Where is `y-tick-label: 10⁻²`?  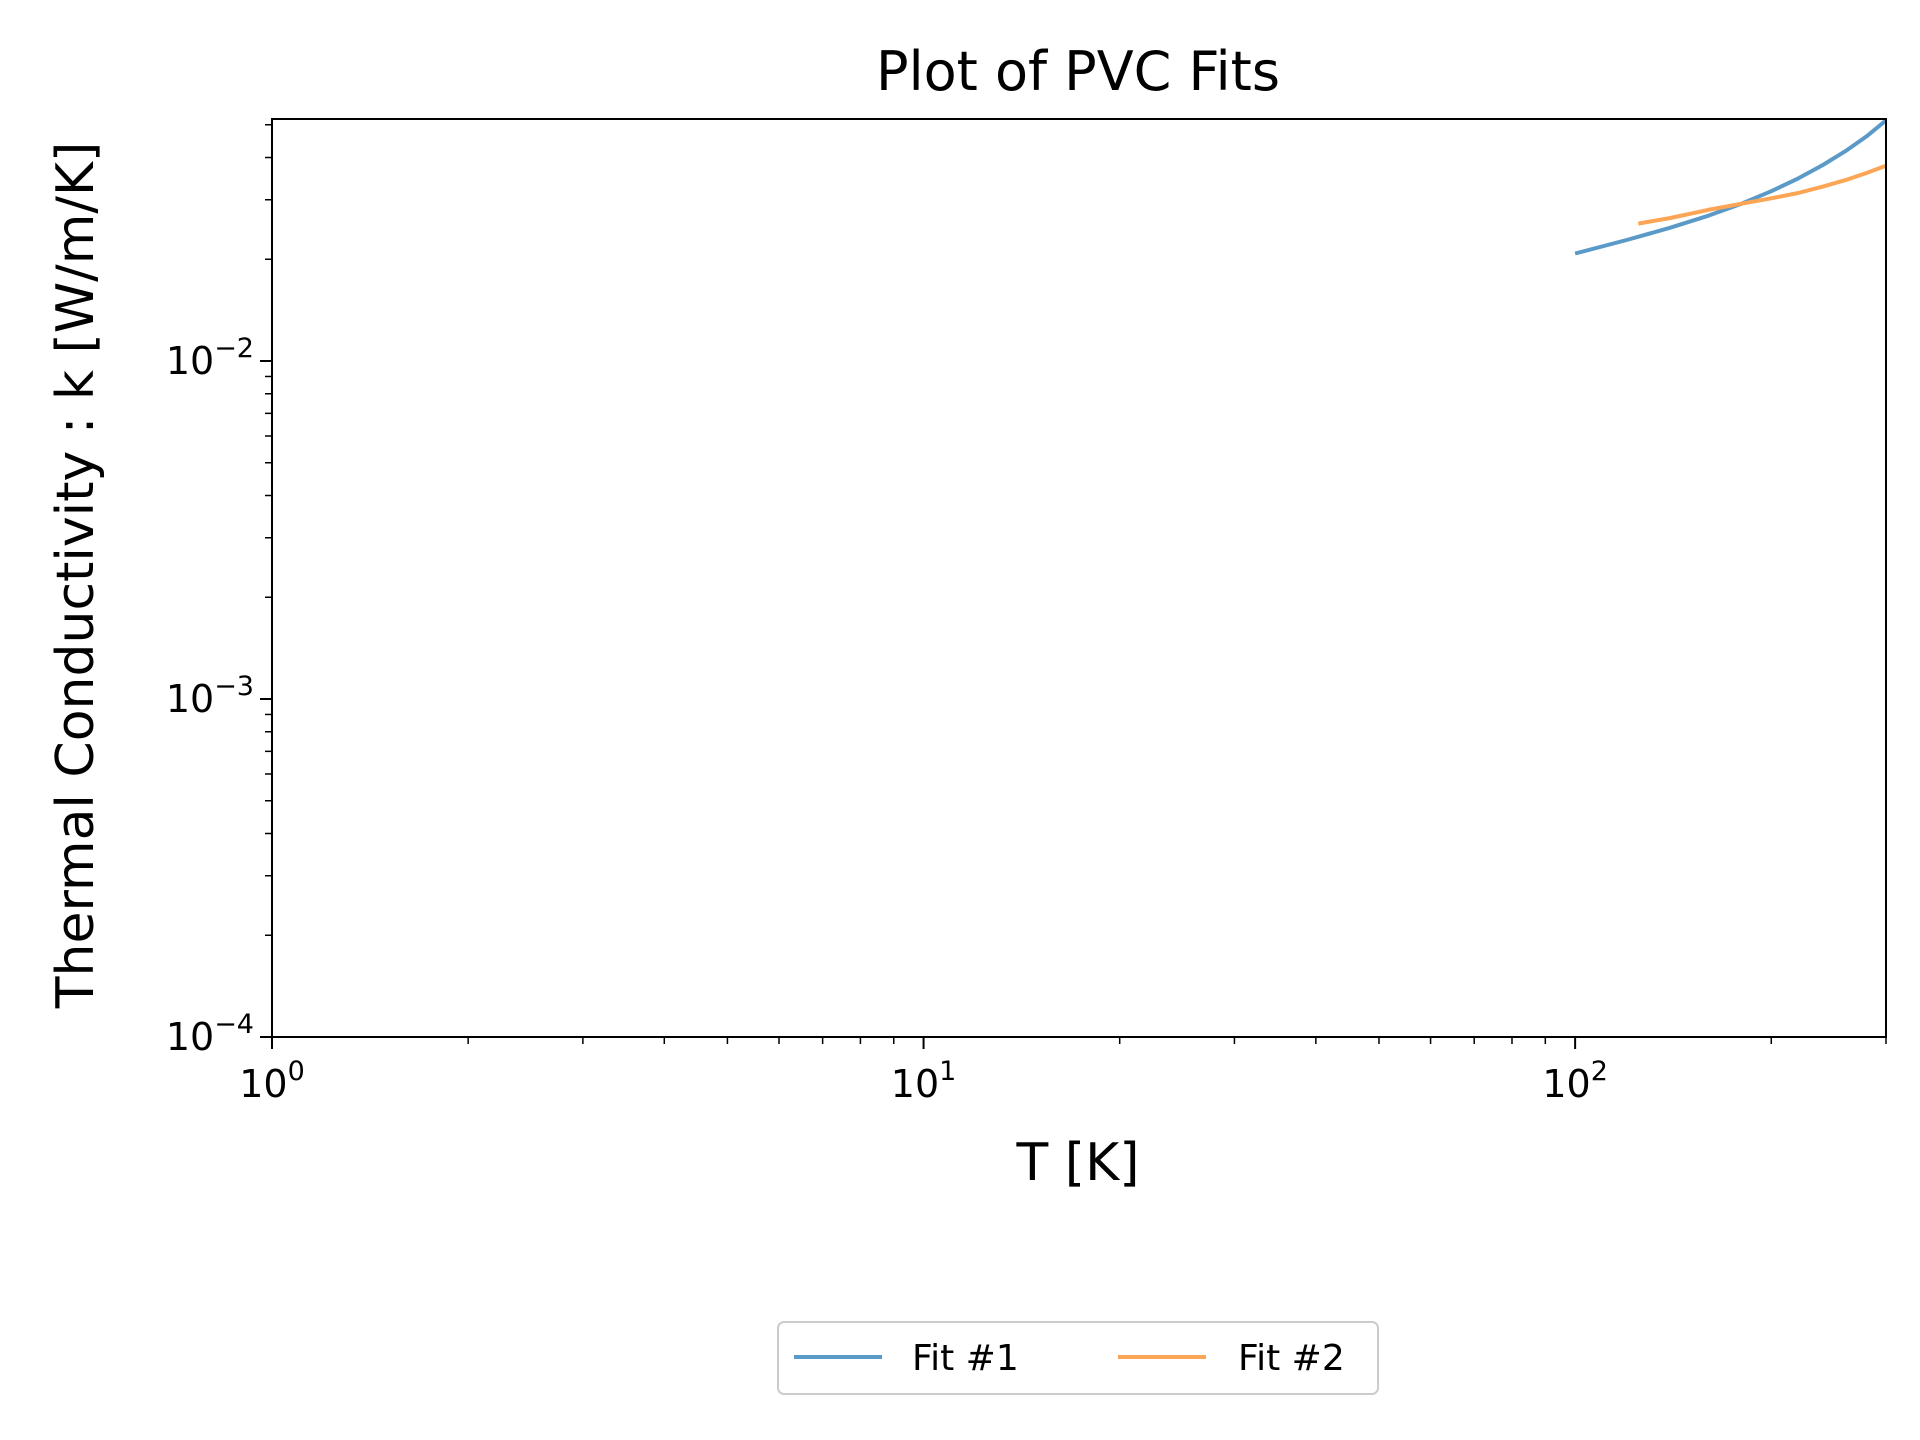
y-tick-label: 10⁻² is located at coordinates (210, 358).